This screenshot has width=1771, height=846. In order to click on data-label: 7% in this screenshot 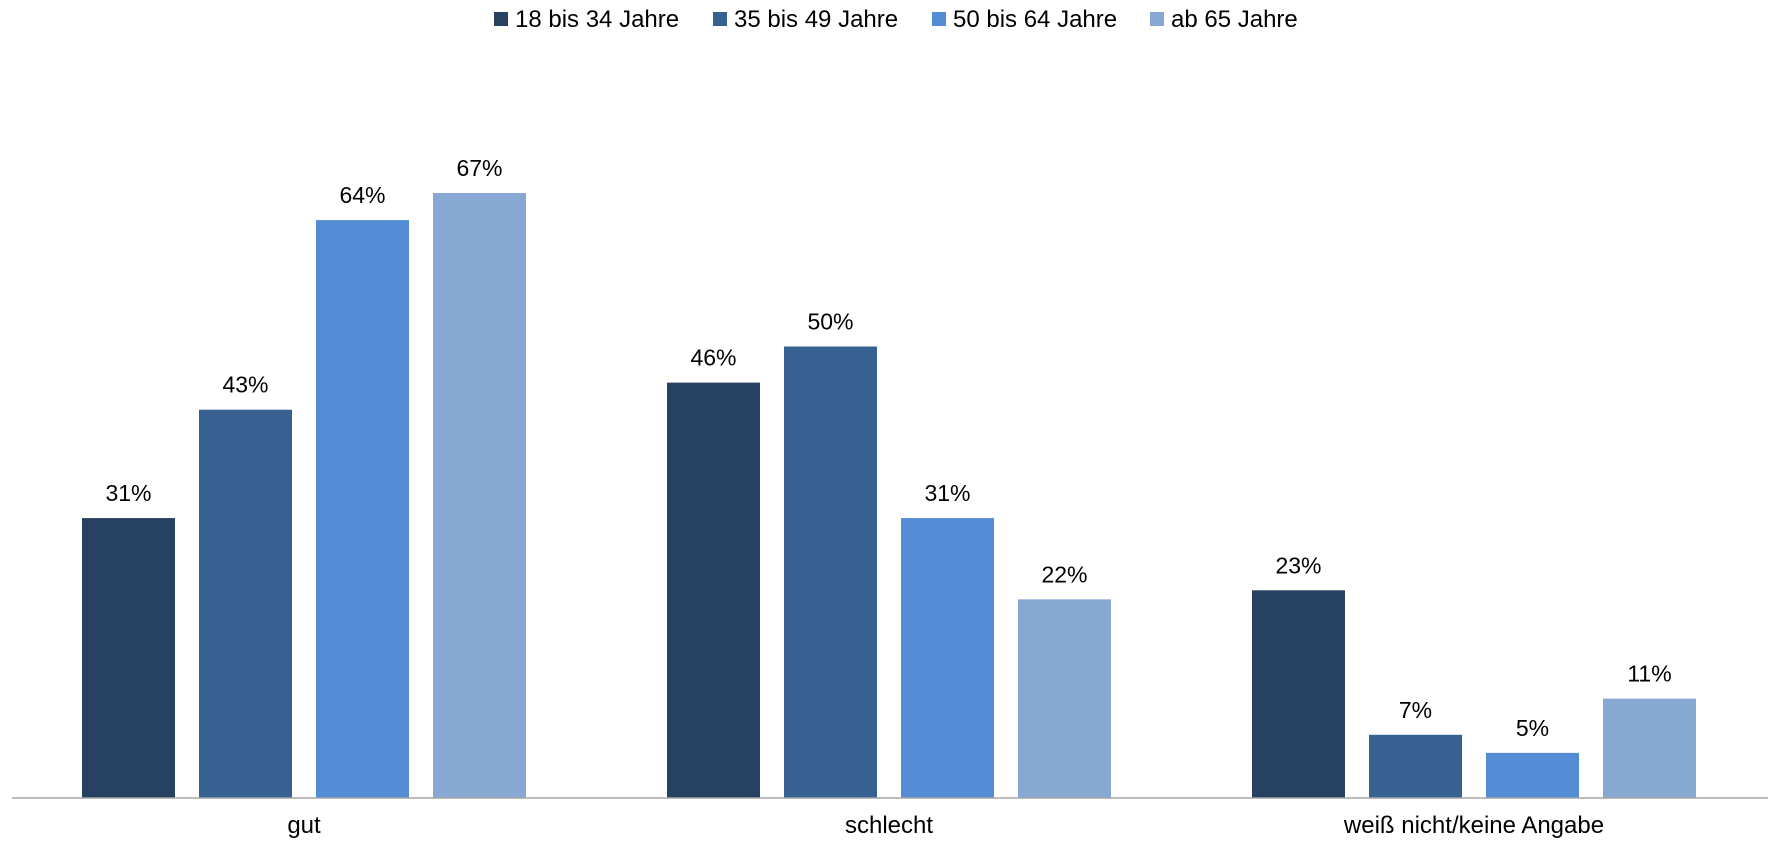, I will do `click(1415, 710)`.